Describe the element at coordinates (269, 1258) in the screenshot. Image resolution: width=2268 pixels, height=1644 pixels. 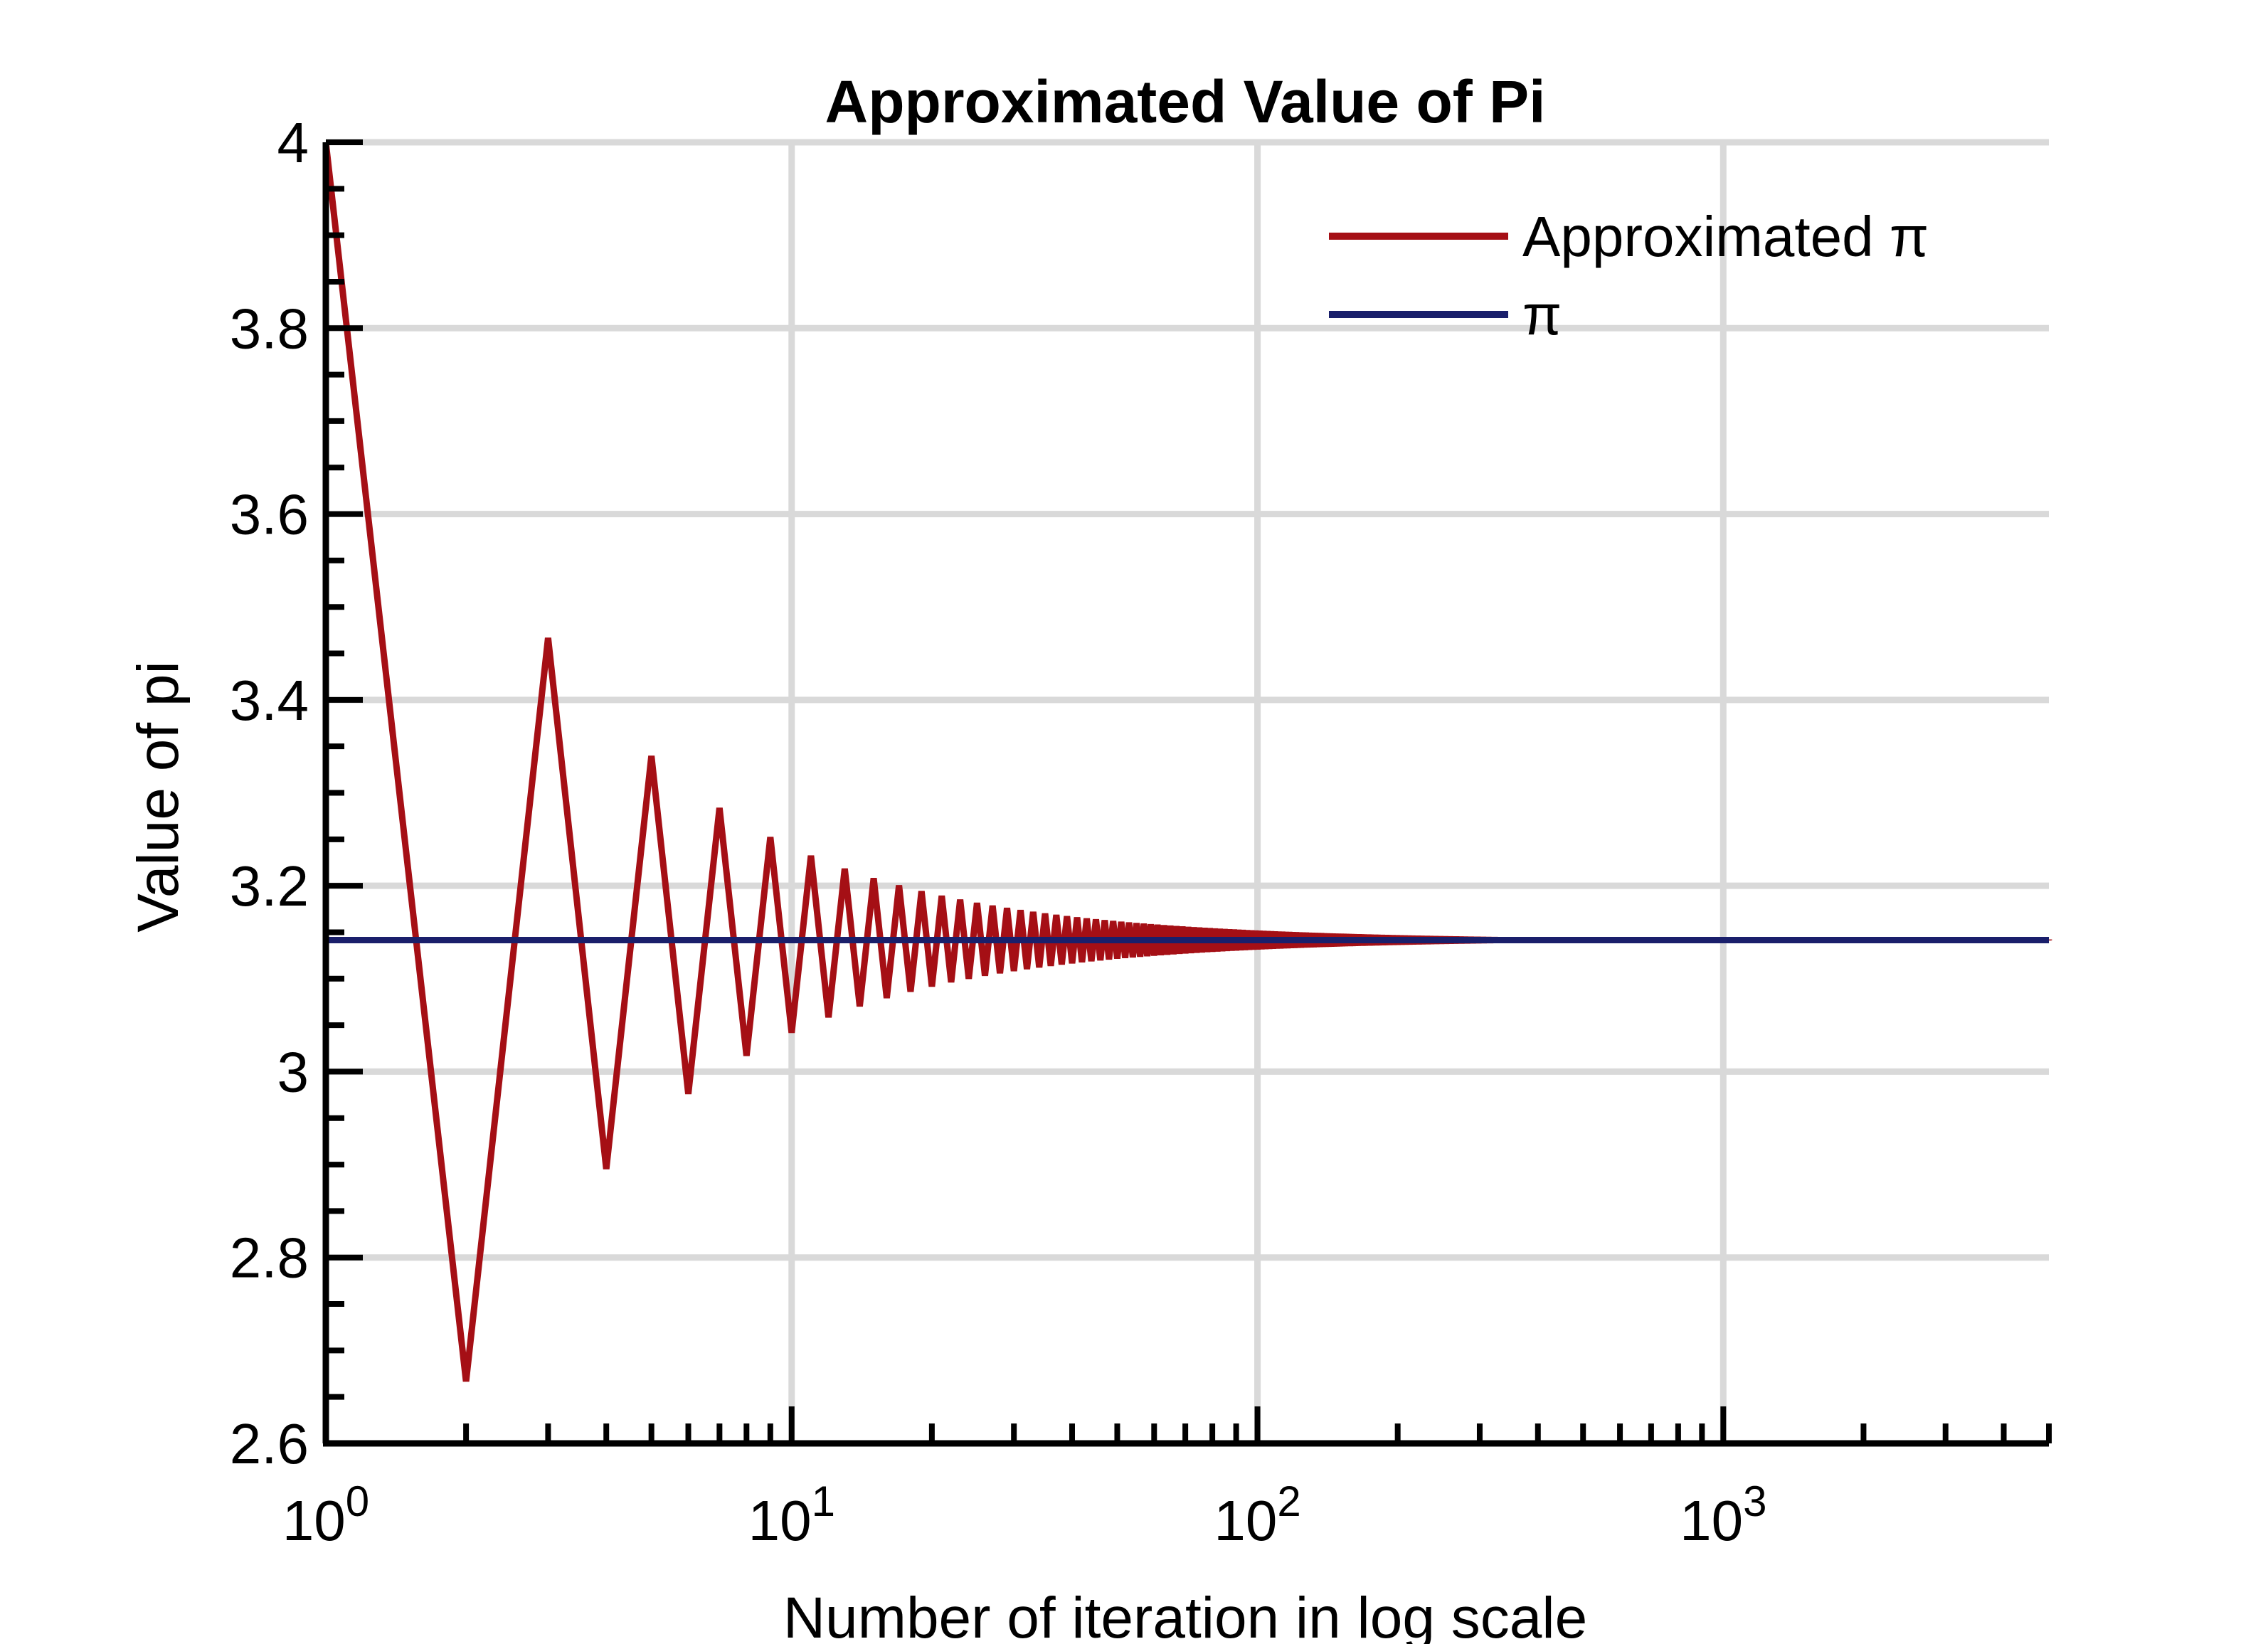
I see `y-tick-label: 2.8` at that location.